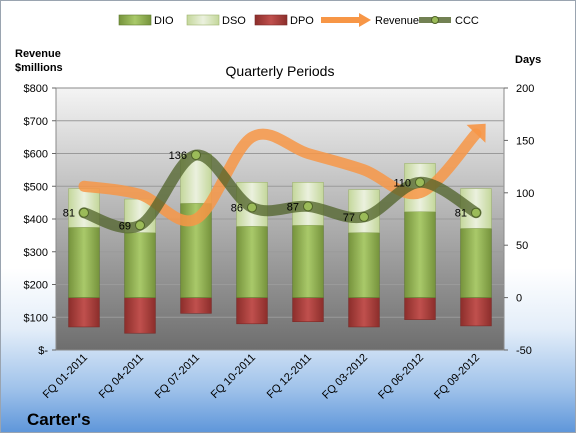 The height and width of the screenshot is (433, 576). I want to click on right-tick-label: 100, so click(525, 194).